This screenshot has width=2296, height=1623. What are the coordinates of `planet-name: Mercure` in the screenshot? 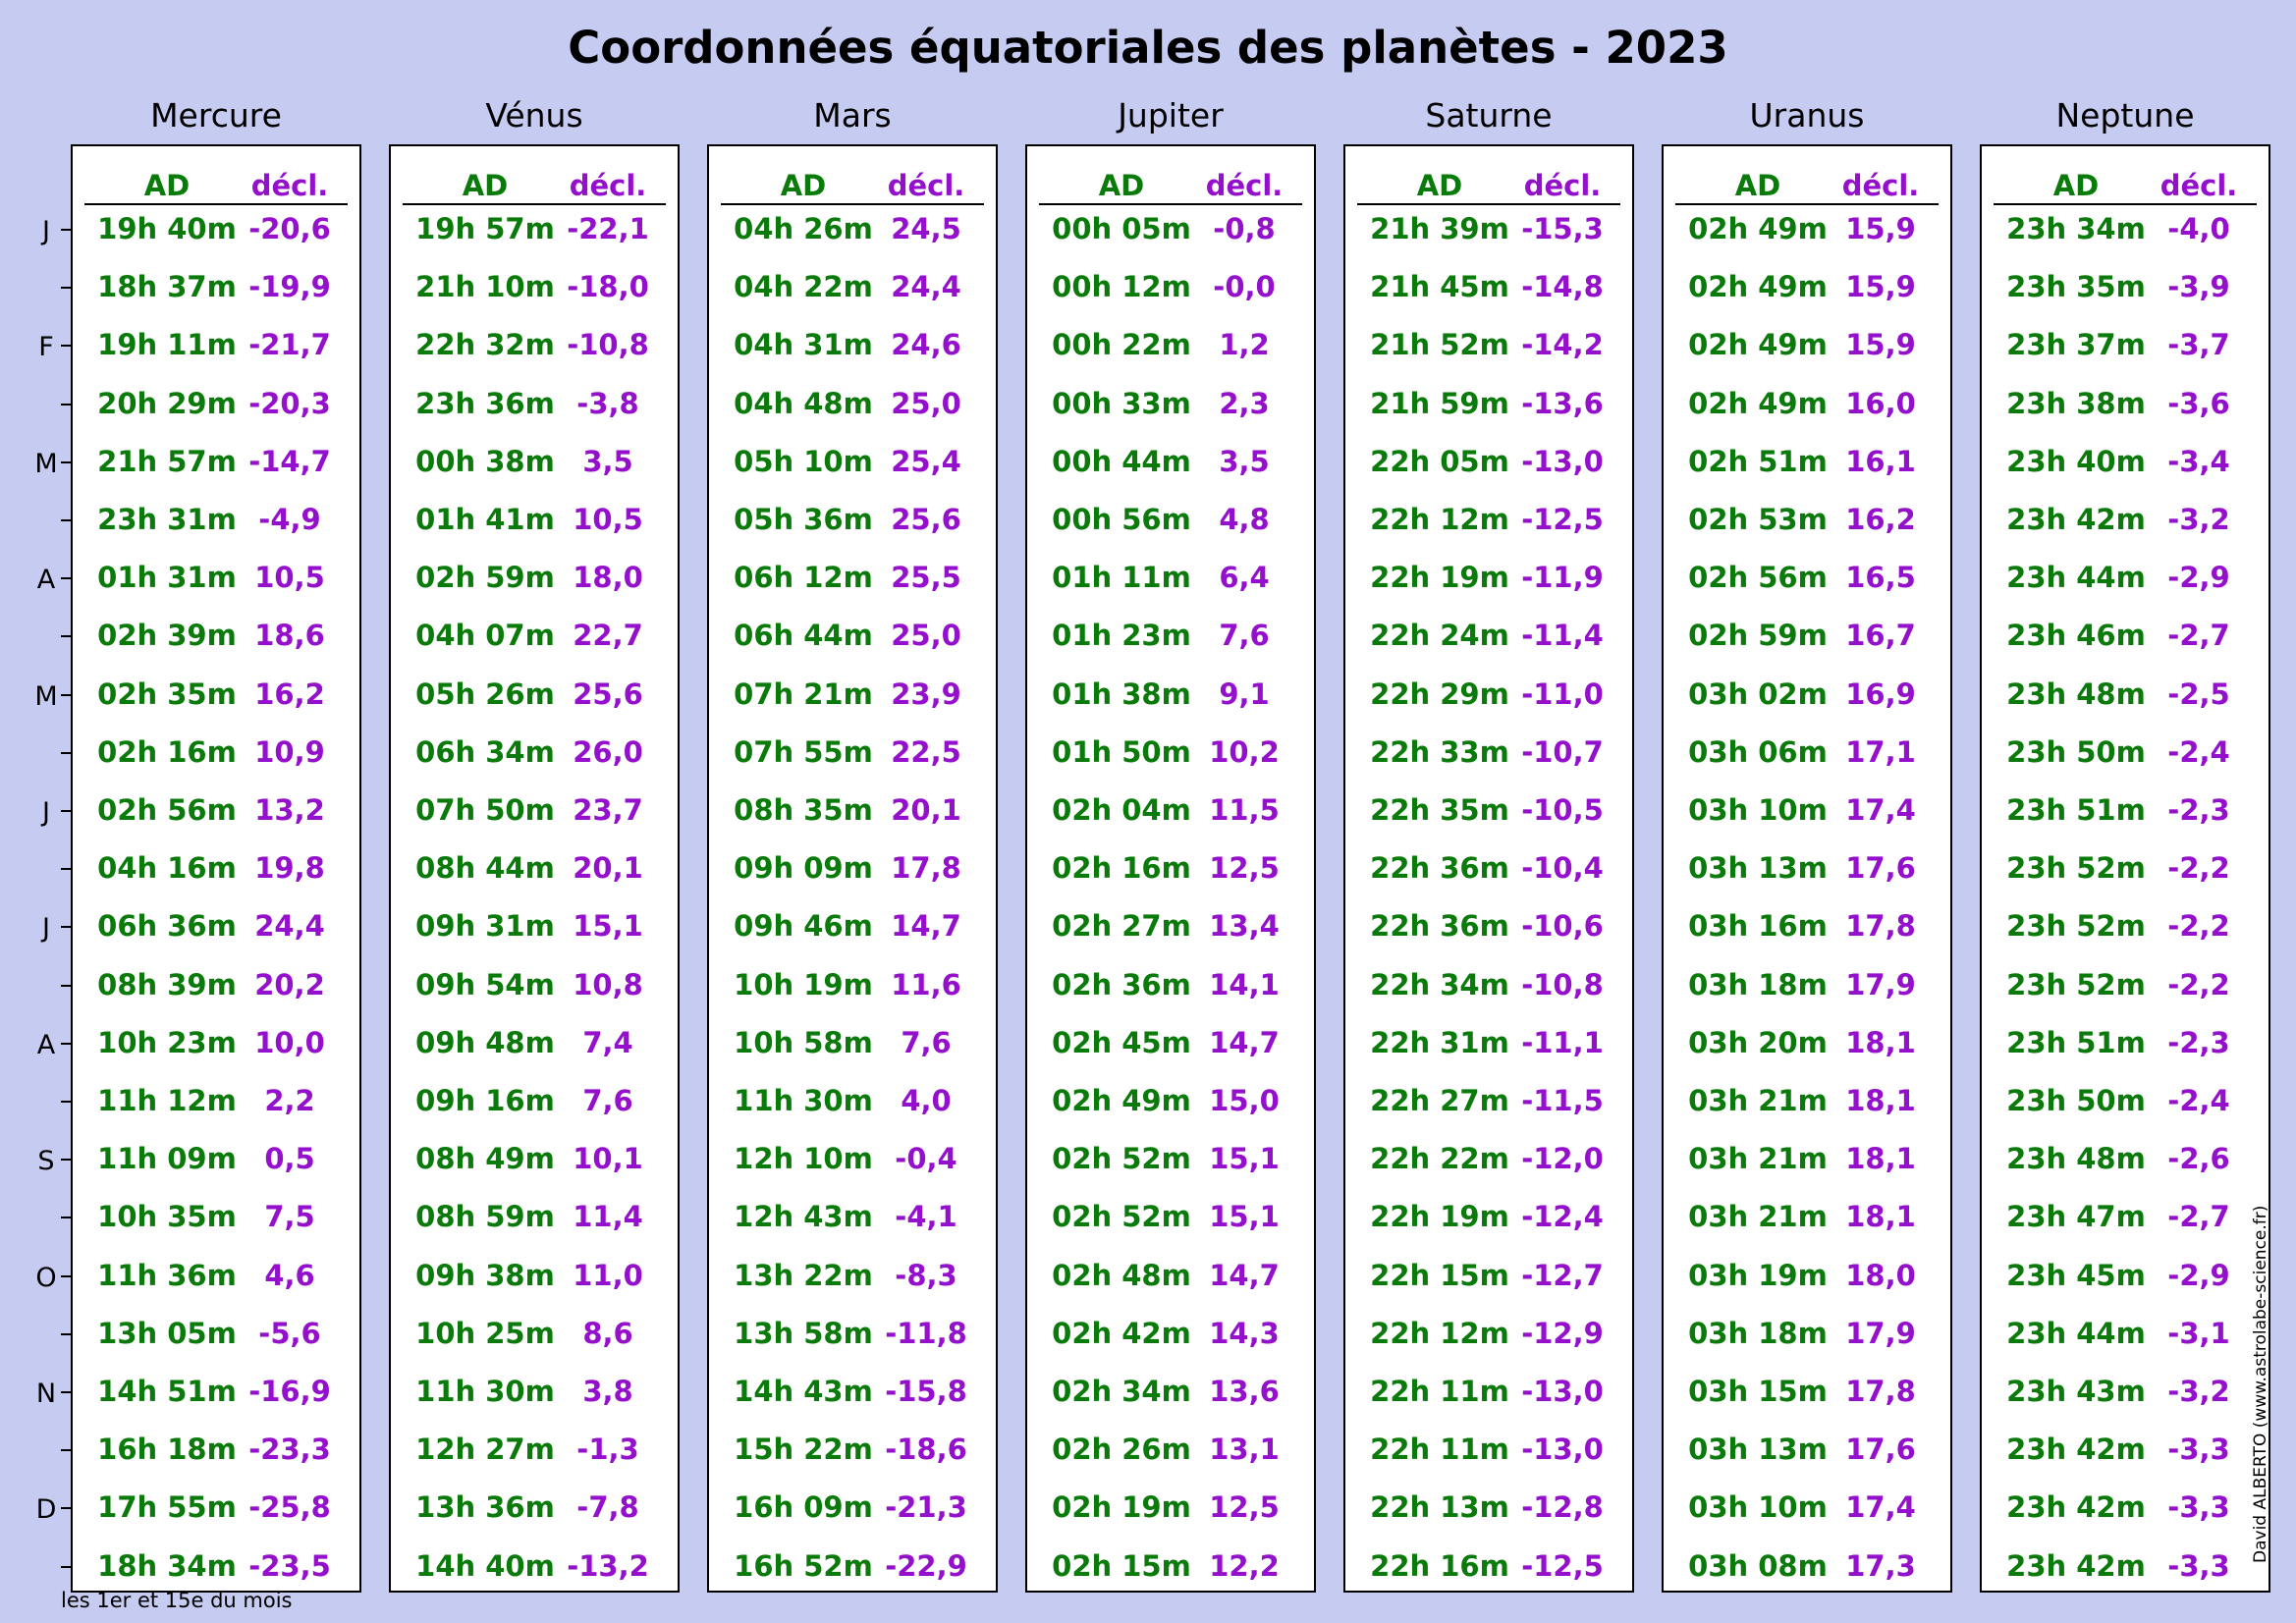 It's located at (216, 115).